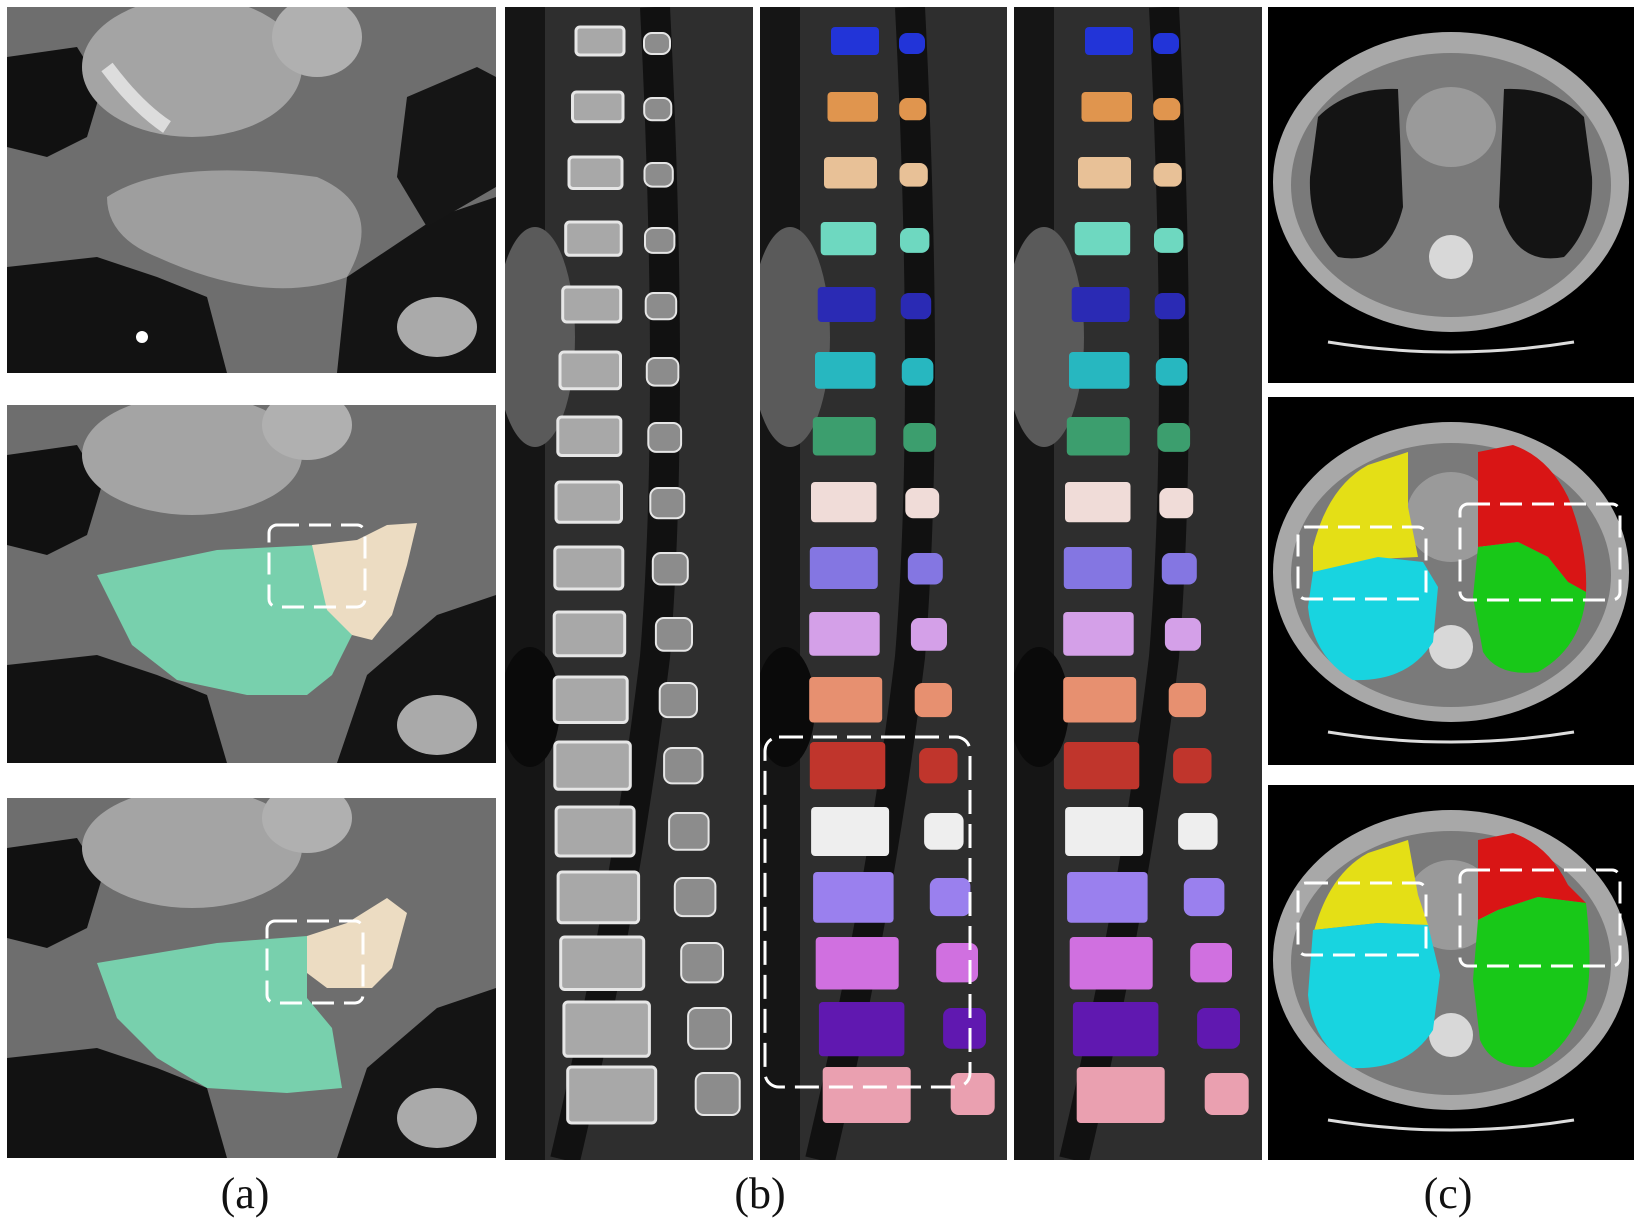  Describe the element at coordinates (629, 583) in the screenshot. I see `panel-b-spine-ct` at that location.